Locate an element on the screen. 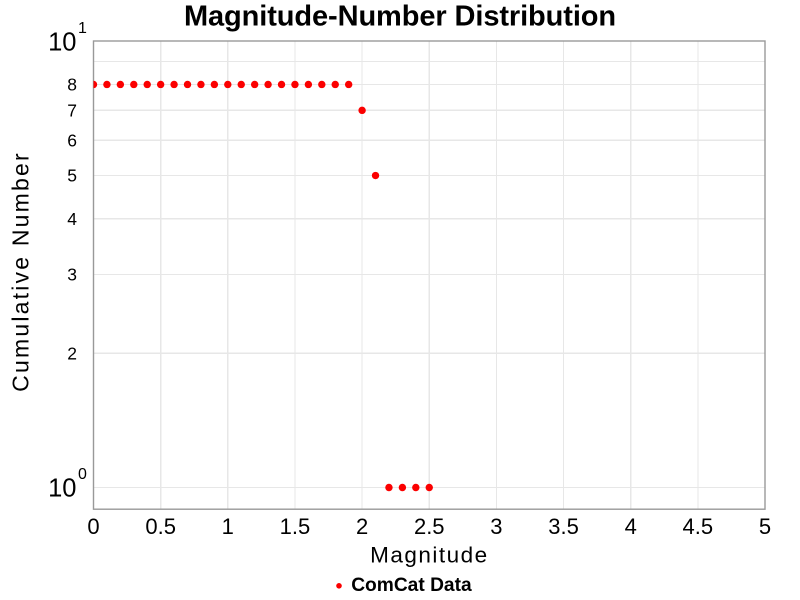 This screenshot has width=800, height=600. svg-text: 8 is located at coordinates (72, 85).